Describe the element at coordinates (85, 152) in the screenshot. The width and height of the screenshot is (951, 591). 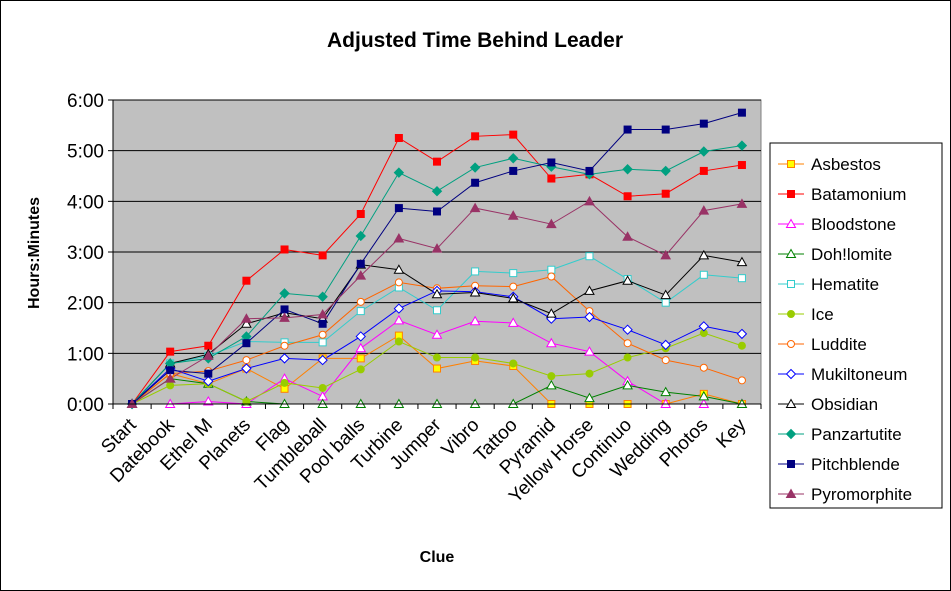
I see `y-tick-label: 5:00` at that location.